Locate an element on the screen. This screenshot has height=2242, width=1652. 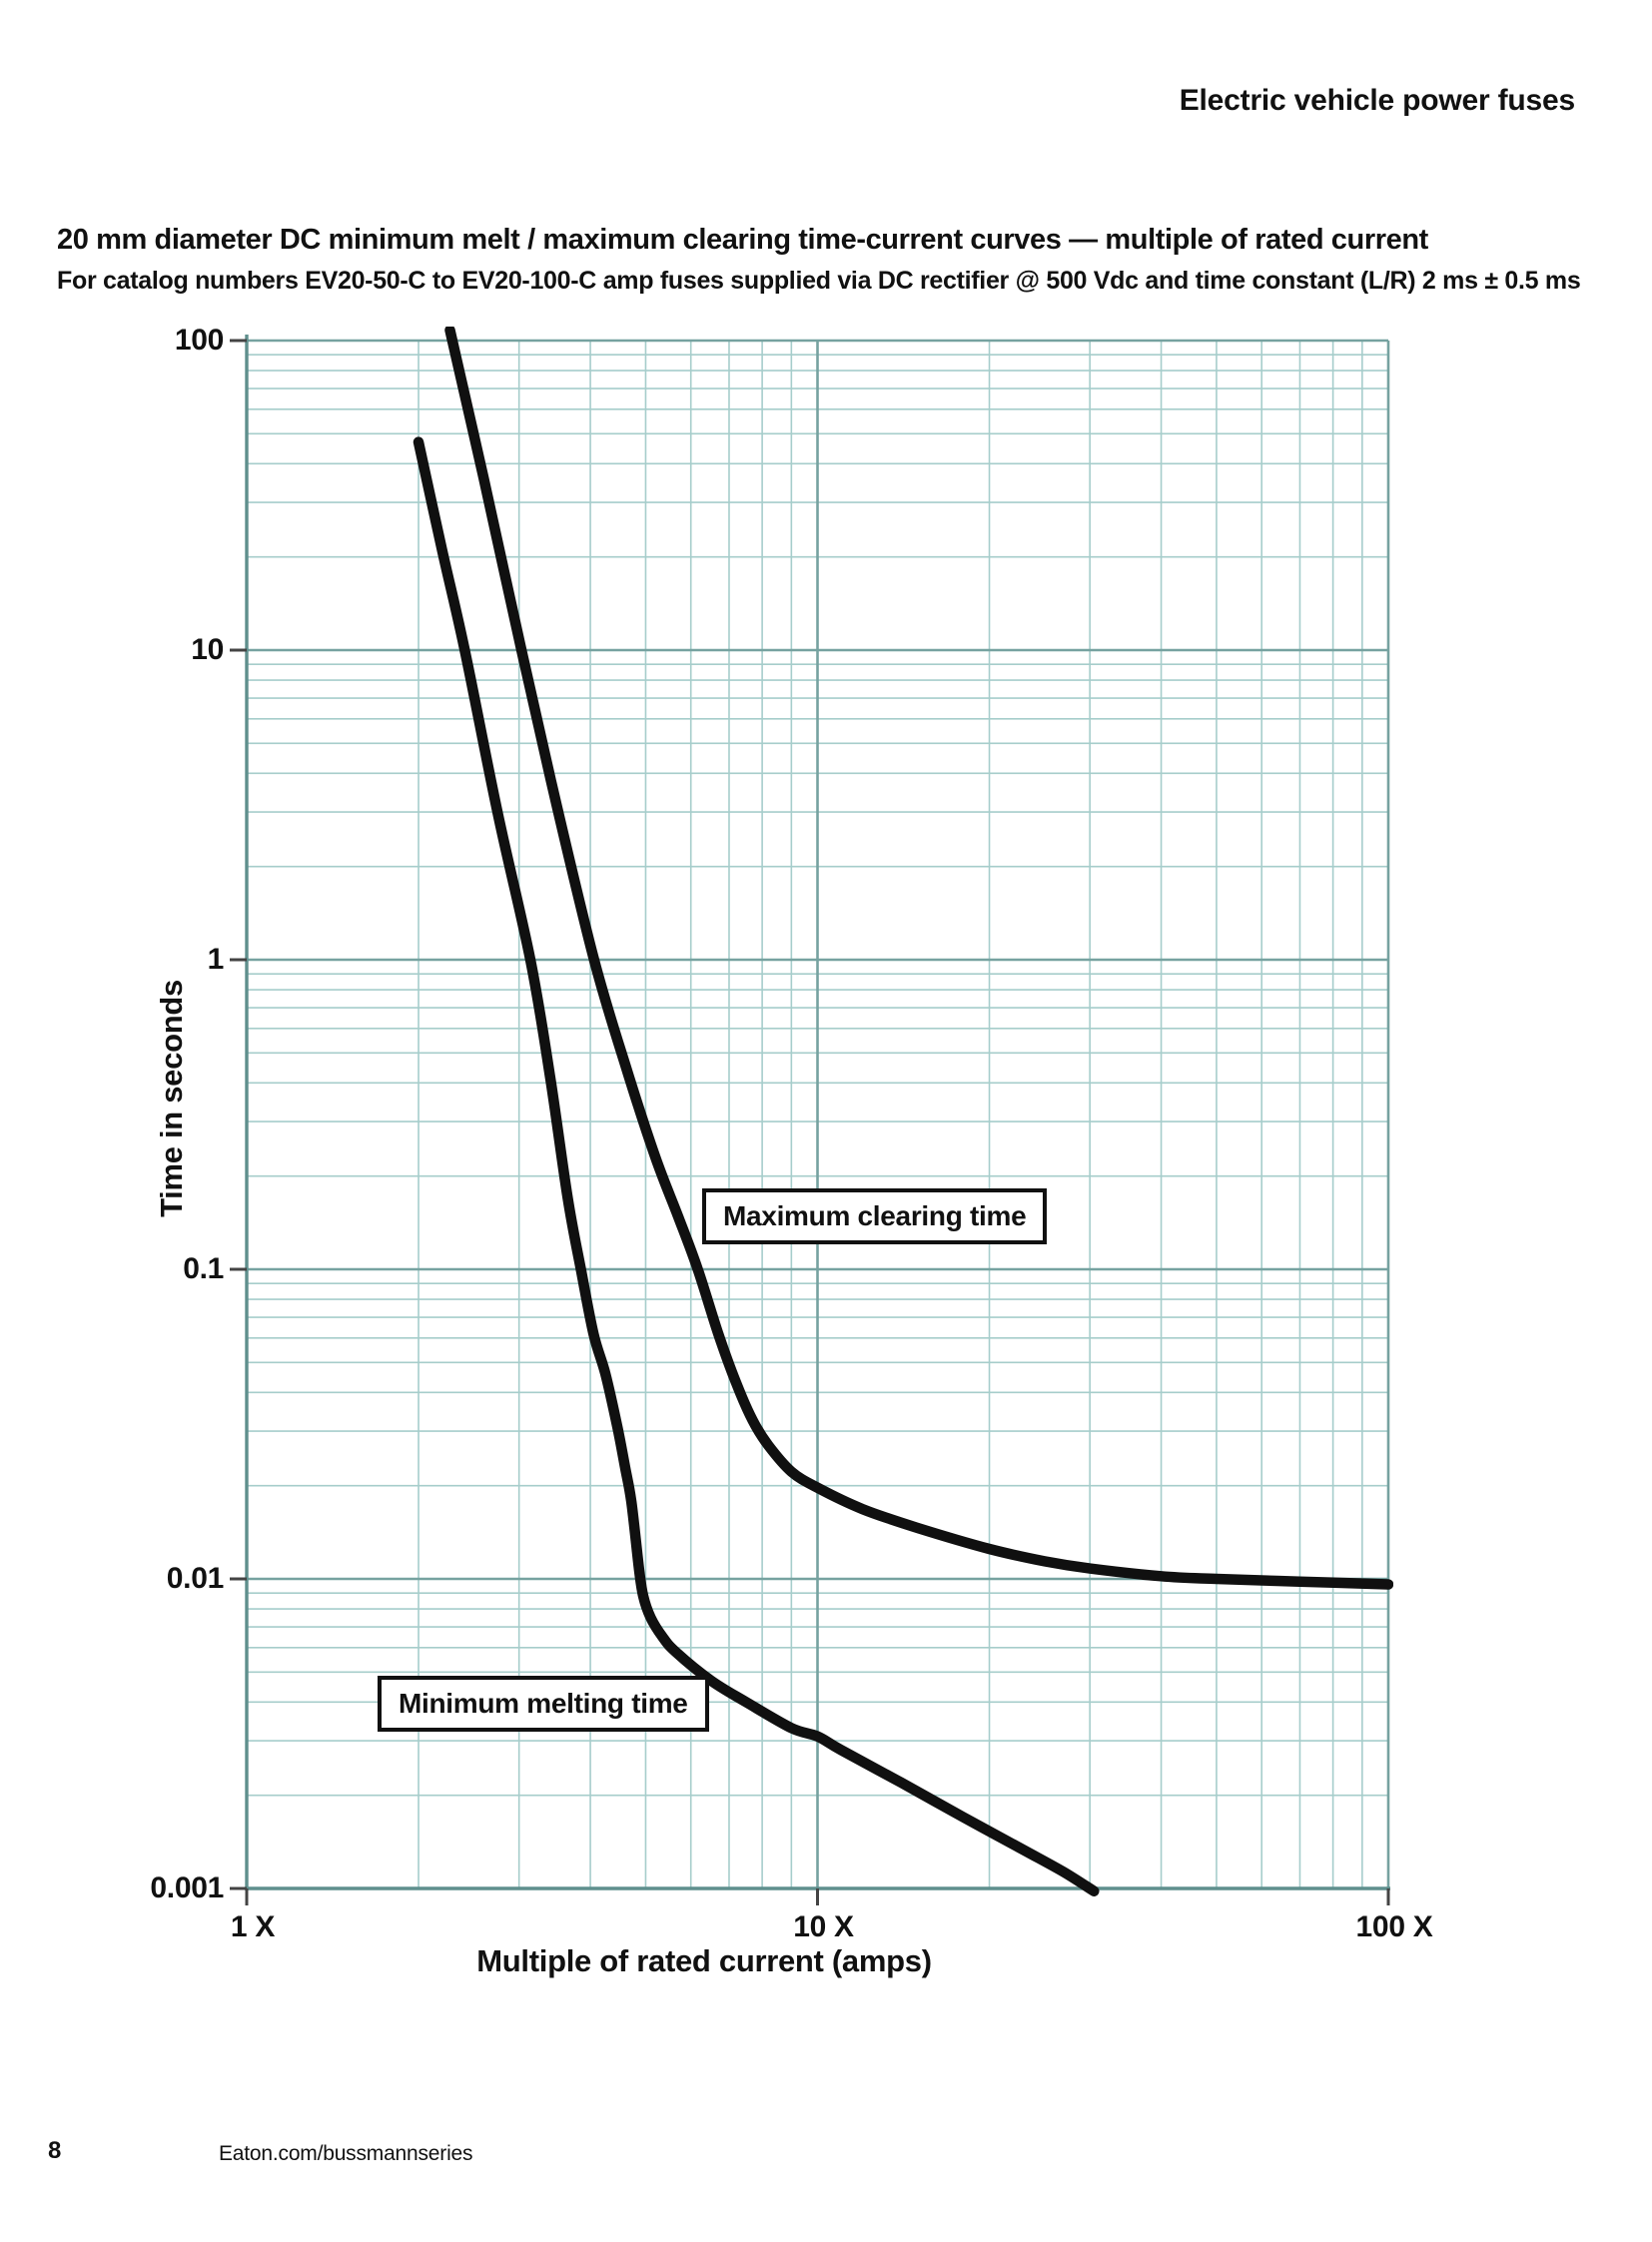
y-tick-label: 0.001 is located at coordinates (187, 1887).